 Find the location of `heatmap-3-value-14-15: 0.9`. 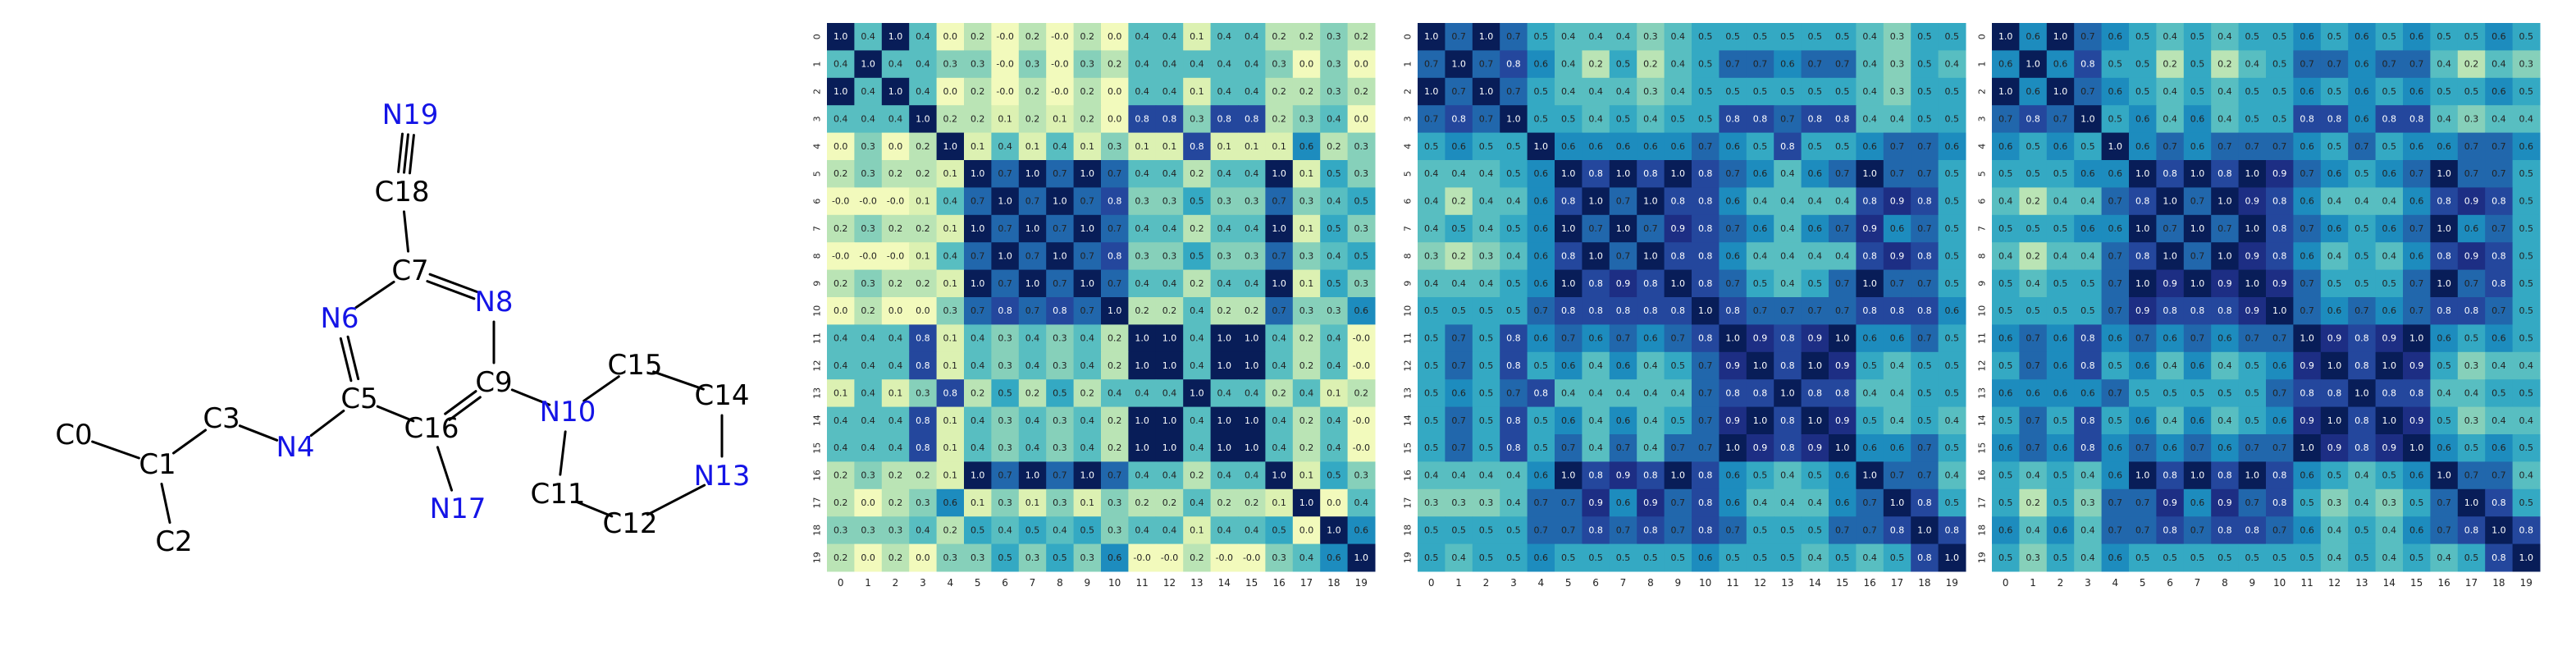

heatmap-3-value-14-15: 0.9 is located at coordinates (2416, 420).